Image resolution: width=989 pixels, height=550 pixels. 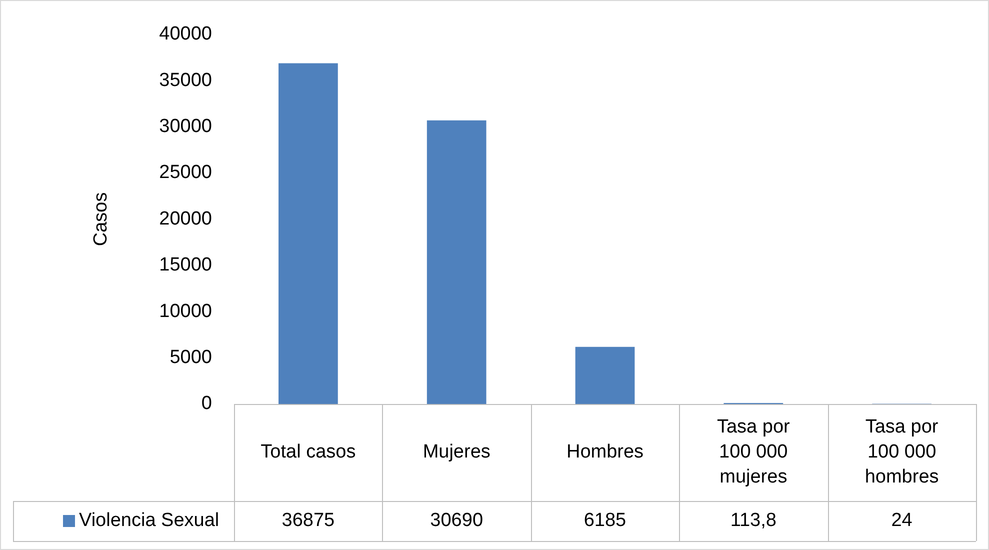 I want to click on y-tick-label: 40000, so click(x=185, y=34).